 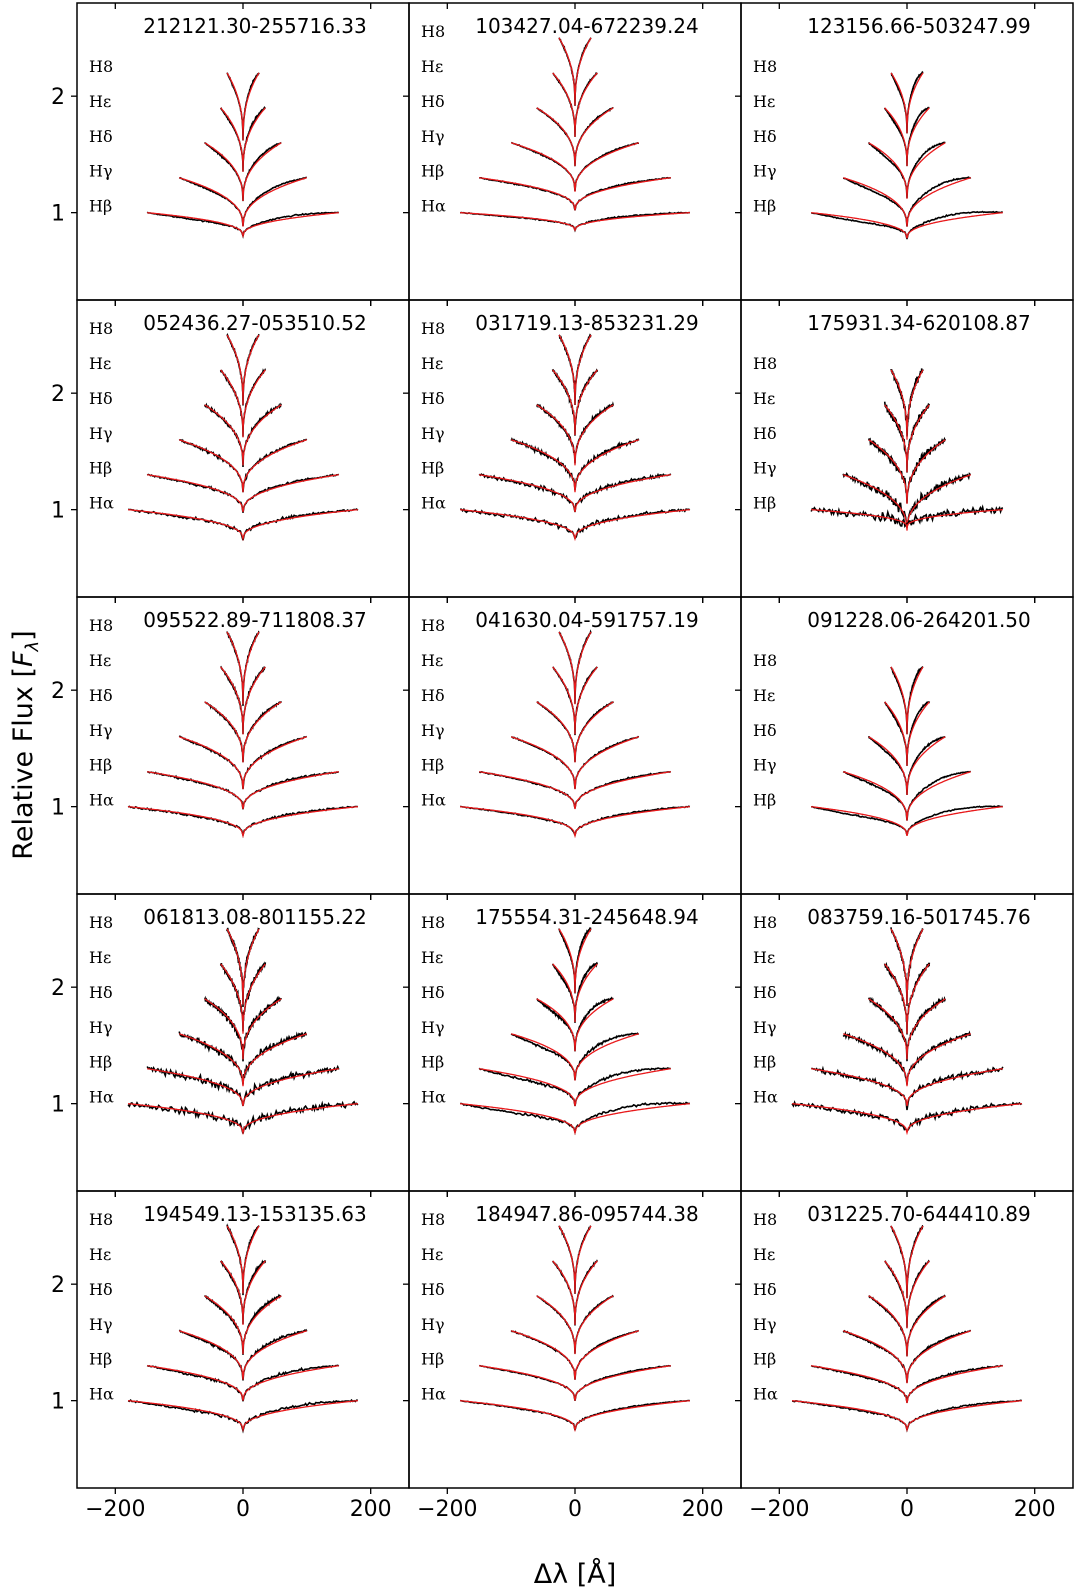 I want to click on panel-title: 061813.08-801155.22, so click(x=255, y=917).